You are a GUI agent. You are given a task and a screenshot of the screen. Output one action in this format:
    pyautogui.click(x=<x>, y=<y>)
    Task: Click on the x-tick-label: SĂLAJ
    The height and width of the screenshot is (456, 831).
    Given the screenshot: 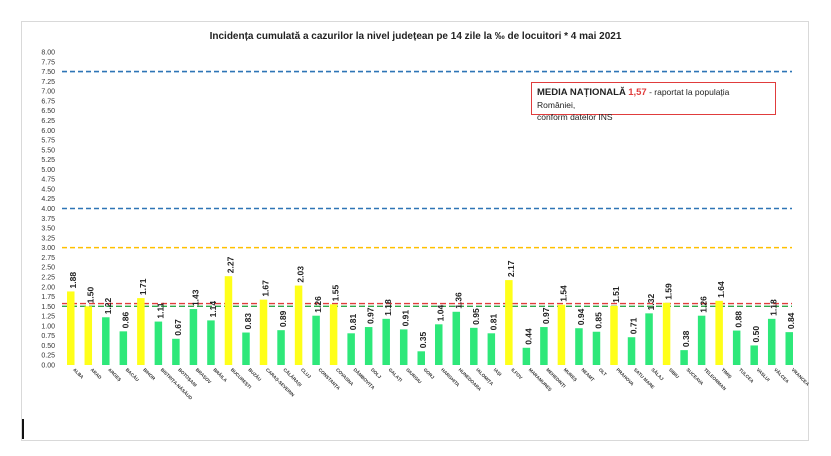 What is the action you would take?
    pyautogui.click(x=657, y=373)
    